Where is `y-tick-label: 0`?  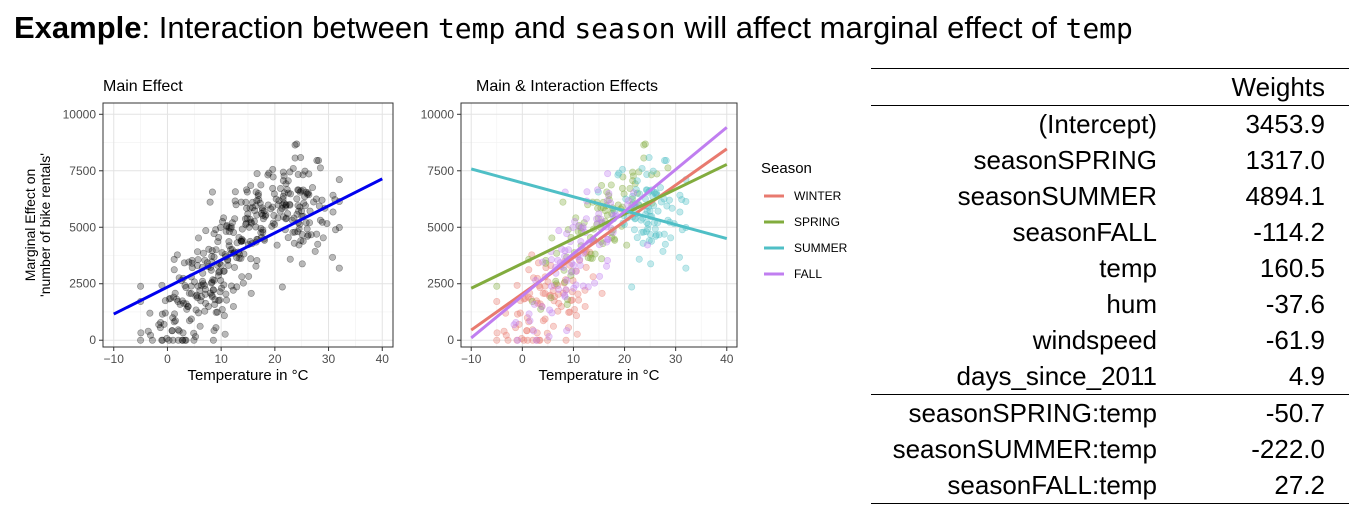
y-tick-label: 0 is located at coordinates (92, 340).